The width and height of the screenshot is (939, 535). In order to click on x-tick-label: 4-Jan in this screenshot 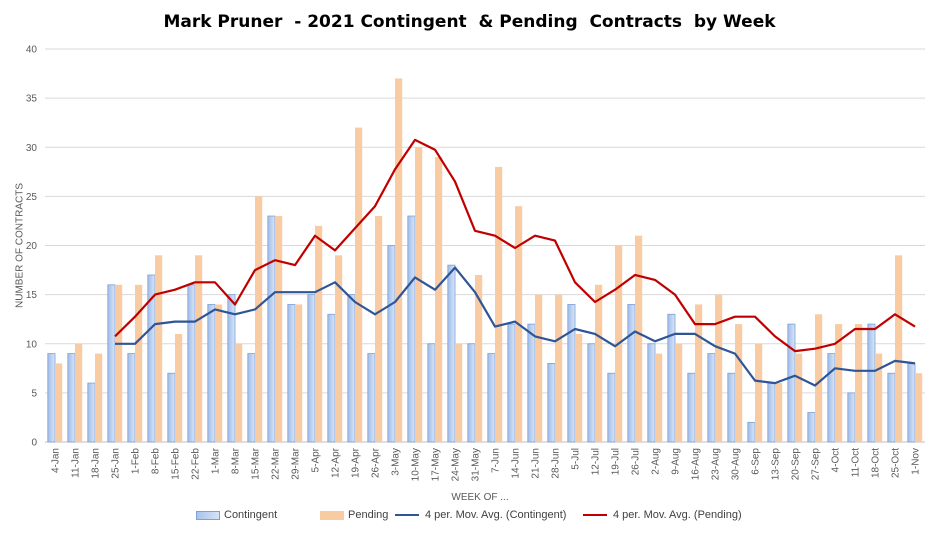, I will do `click(56, 460)`.